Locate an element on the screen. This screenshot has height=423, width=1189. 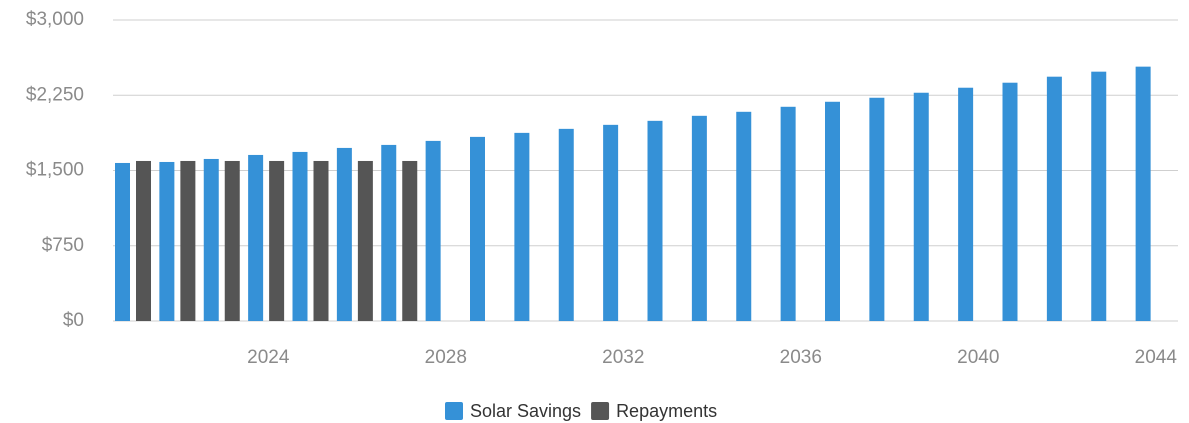
y-tick-label: $750 is located at coordinates (63, 245).